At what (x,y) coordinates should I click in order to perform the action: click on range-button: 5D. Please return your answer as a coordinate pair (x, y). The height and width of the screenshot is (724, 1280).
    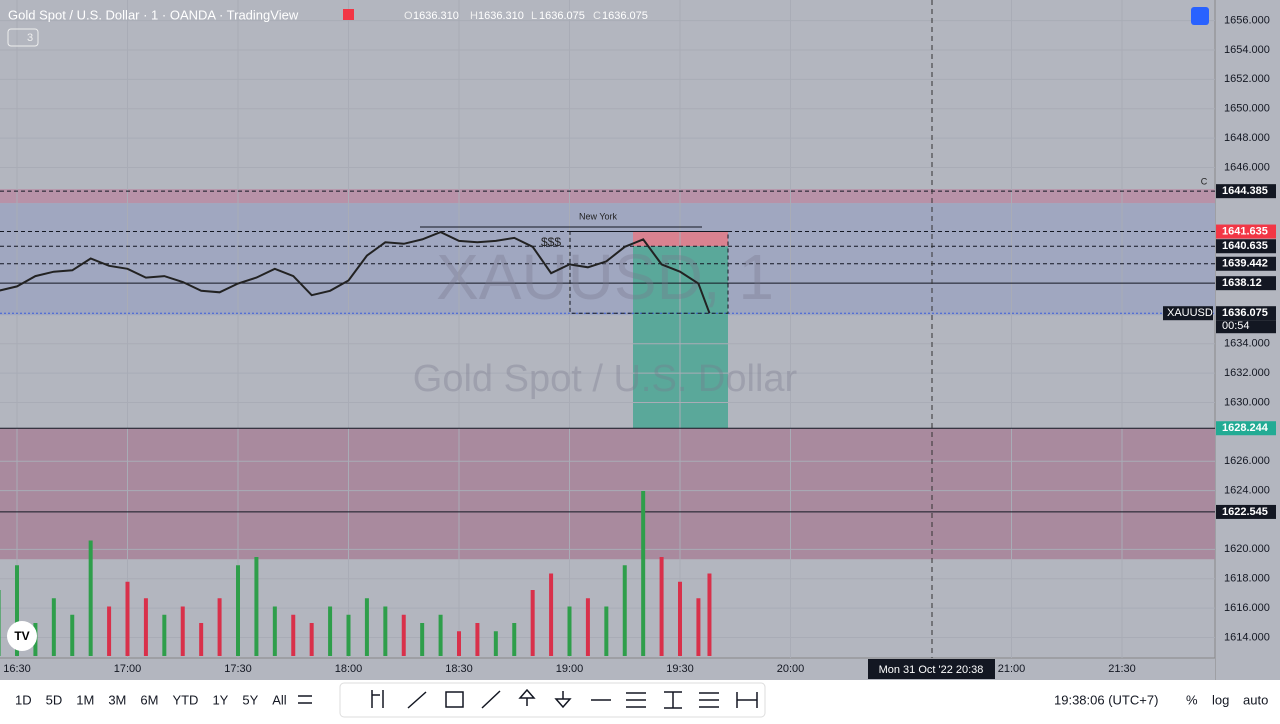
    Looking at the image, I should click on (54, 699).